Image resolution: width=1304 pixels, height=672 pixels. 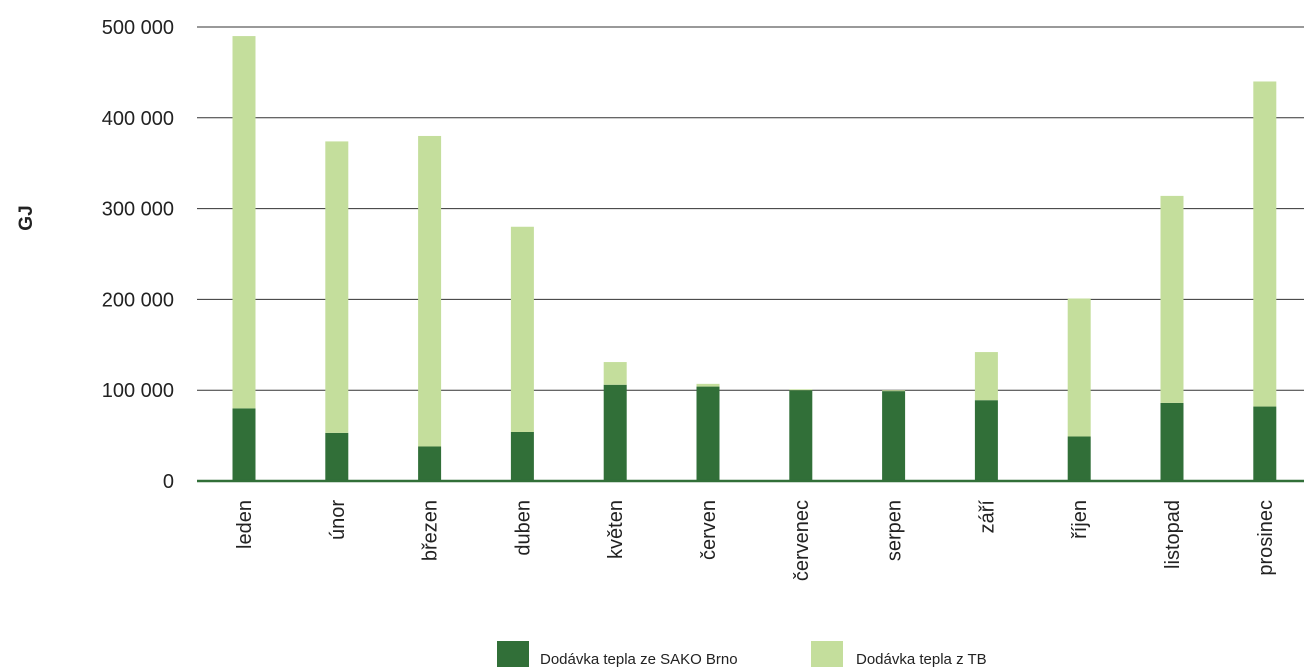 I want to click on x-tick-label: serpen, so click(x=895, y=530).